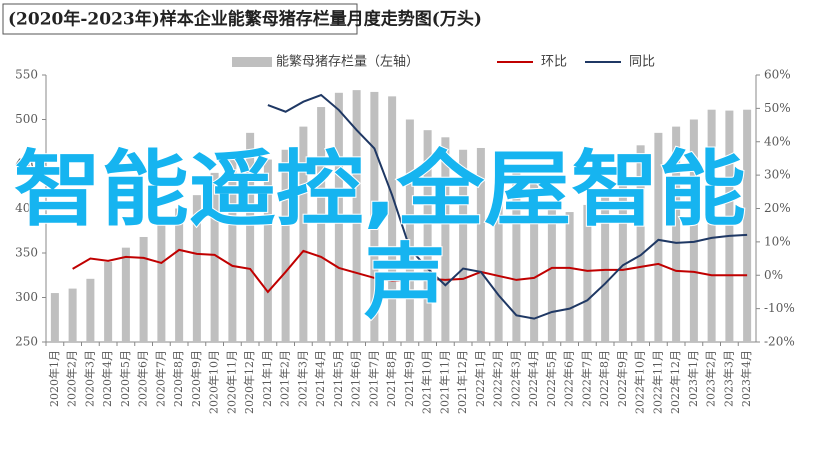  Describe the element at coordinates (125, 378) in the screenshot. I see `x-tick-label: 2020年5月` at that location.